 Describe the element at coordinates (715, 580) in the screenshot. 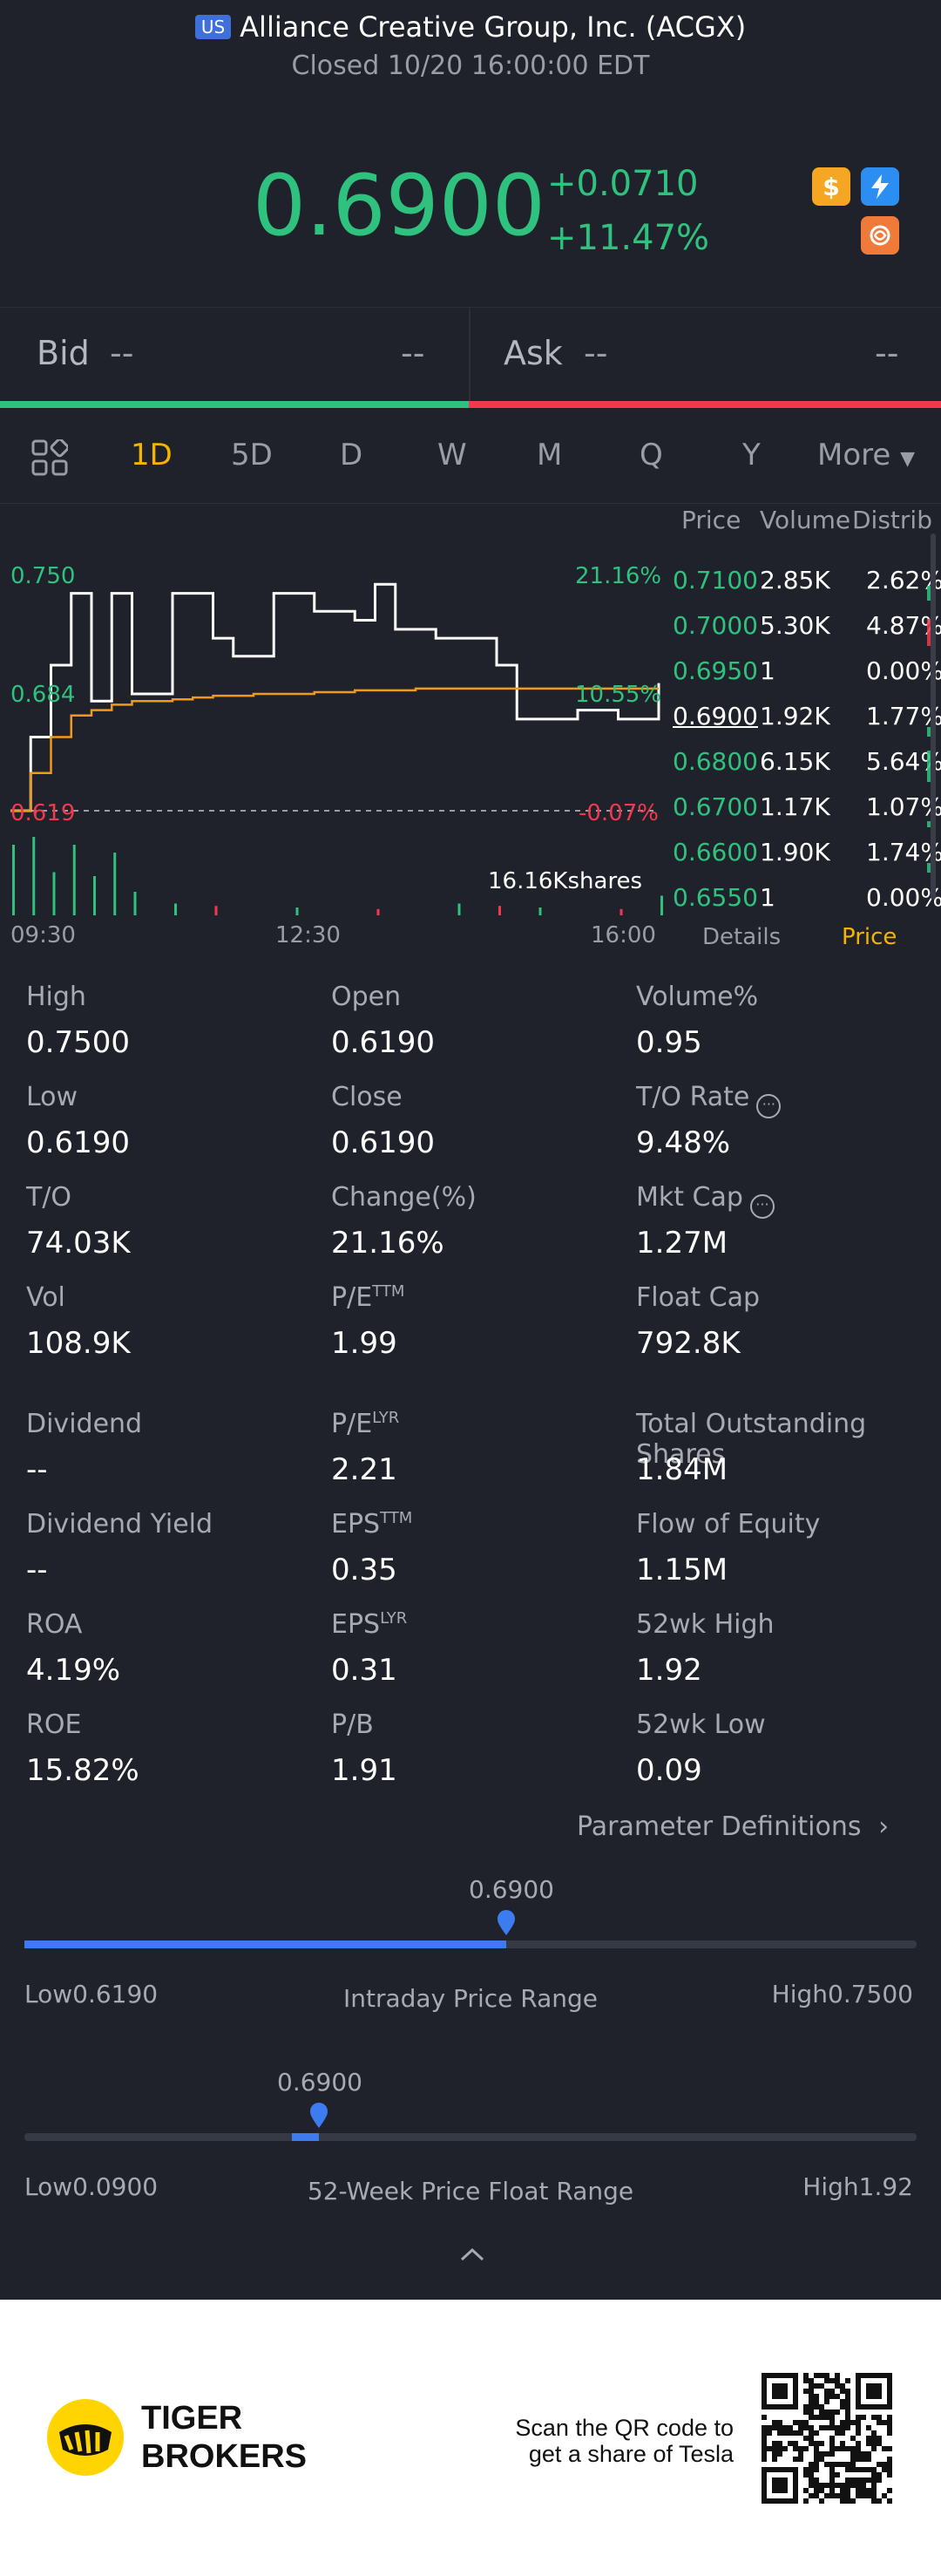

I see `ob-price: 0.7100` at that location.